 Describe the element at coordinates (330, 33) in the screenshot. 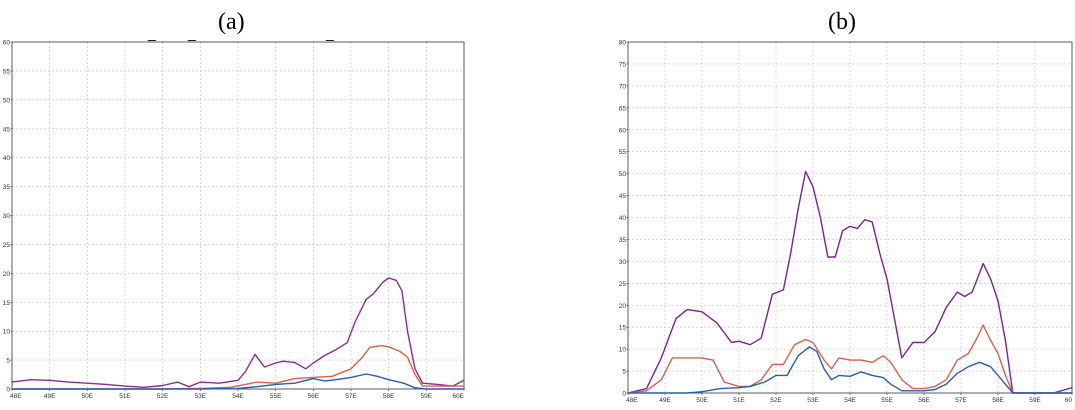

I see `panel-a-mark-3: _` at that location.